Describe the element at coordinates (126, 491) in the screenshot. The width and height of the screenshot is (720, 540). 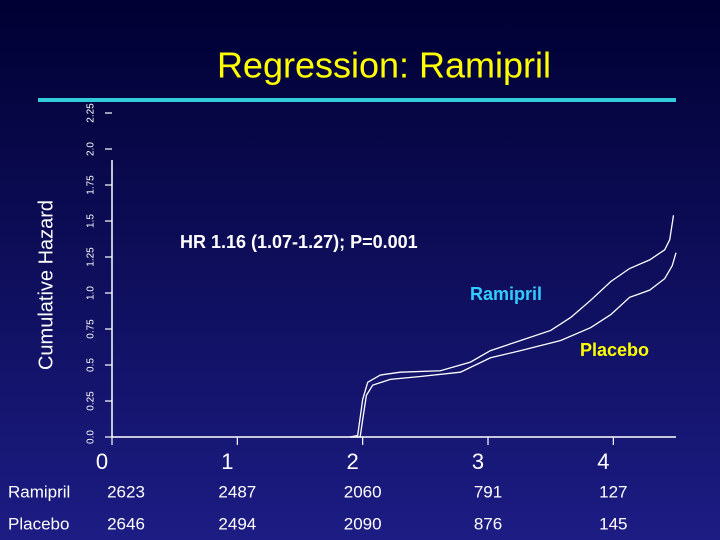
I see `risk-value: 2623` at that location.